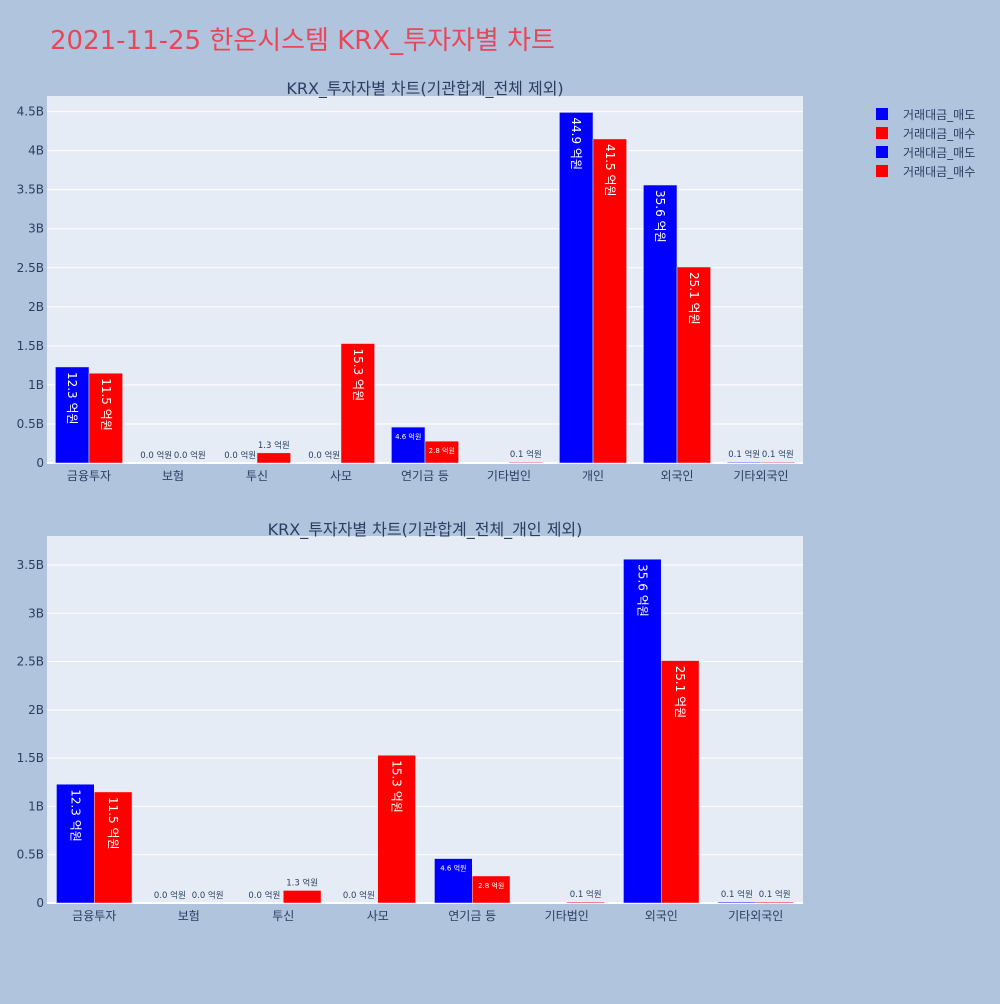 This screenshot has width=1000, height=1004. Describe the element at coordinates (425, 530) in the screenshot. I see `chart-title: KRX_투자자별 차트(기관합계_전체_개인 제외)` at that location.